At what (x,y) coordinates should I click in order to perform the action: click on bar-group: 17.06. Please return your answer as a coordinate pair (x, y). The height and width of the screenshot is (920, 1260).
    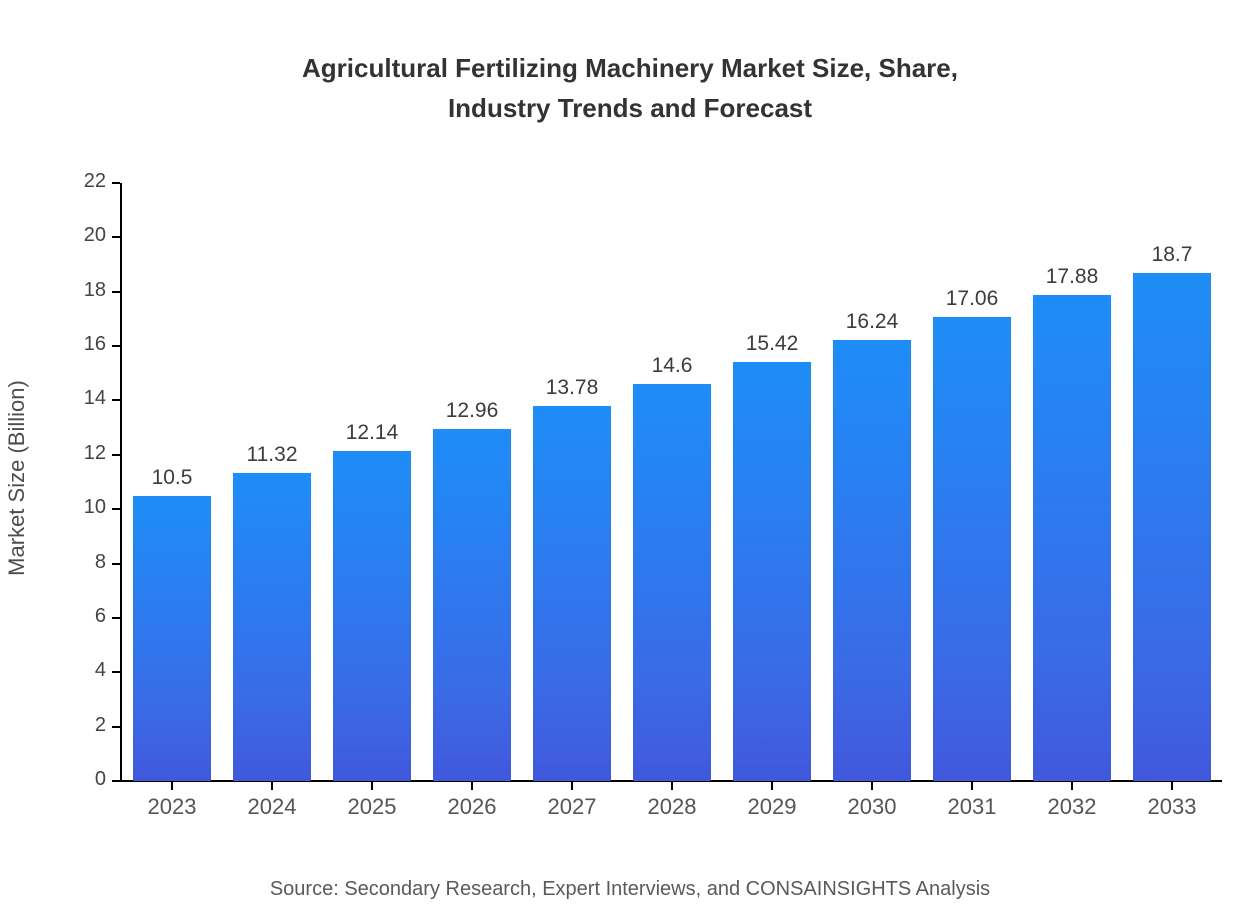
    Looking at the image, I should click on (972, 482).